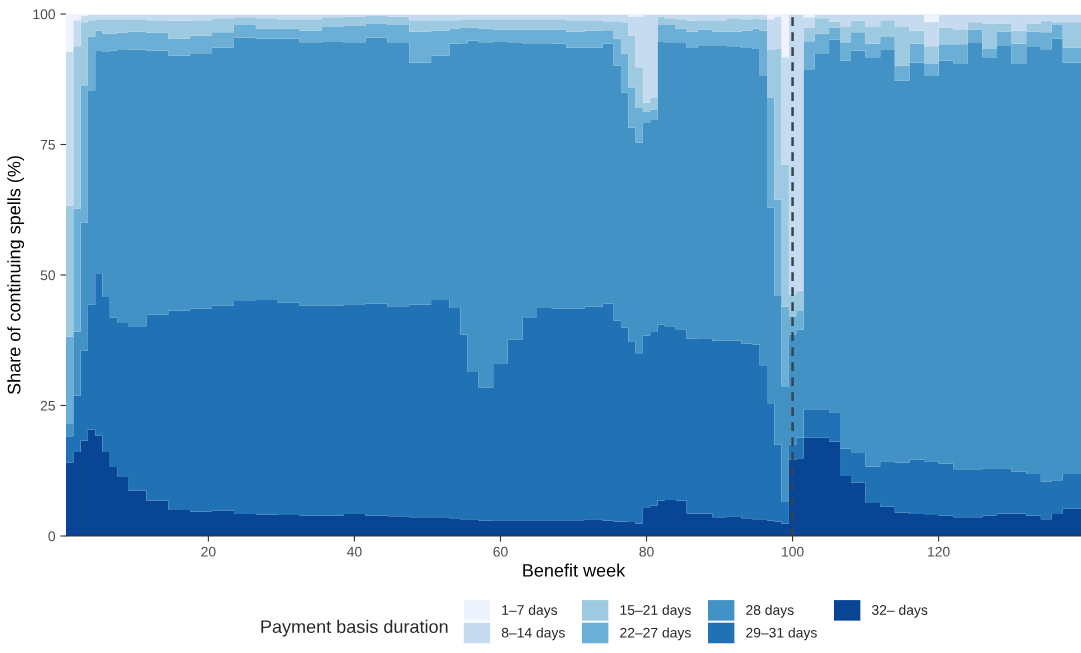 The width and height of the screenshot is (1081, 653). Describe the element at coordinates (16, 275) in the screenshot. I see `y-axis-title: Share of continuing spells (%)` at that location.